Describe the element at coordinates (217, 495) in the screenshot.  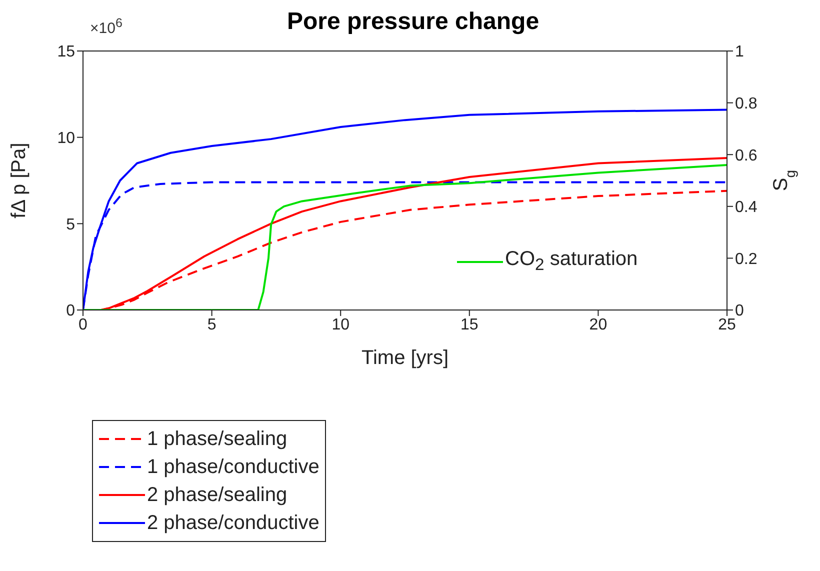
I see `legend-label: 2 phase/sealing` at that location.